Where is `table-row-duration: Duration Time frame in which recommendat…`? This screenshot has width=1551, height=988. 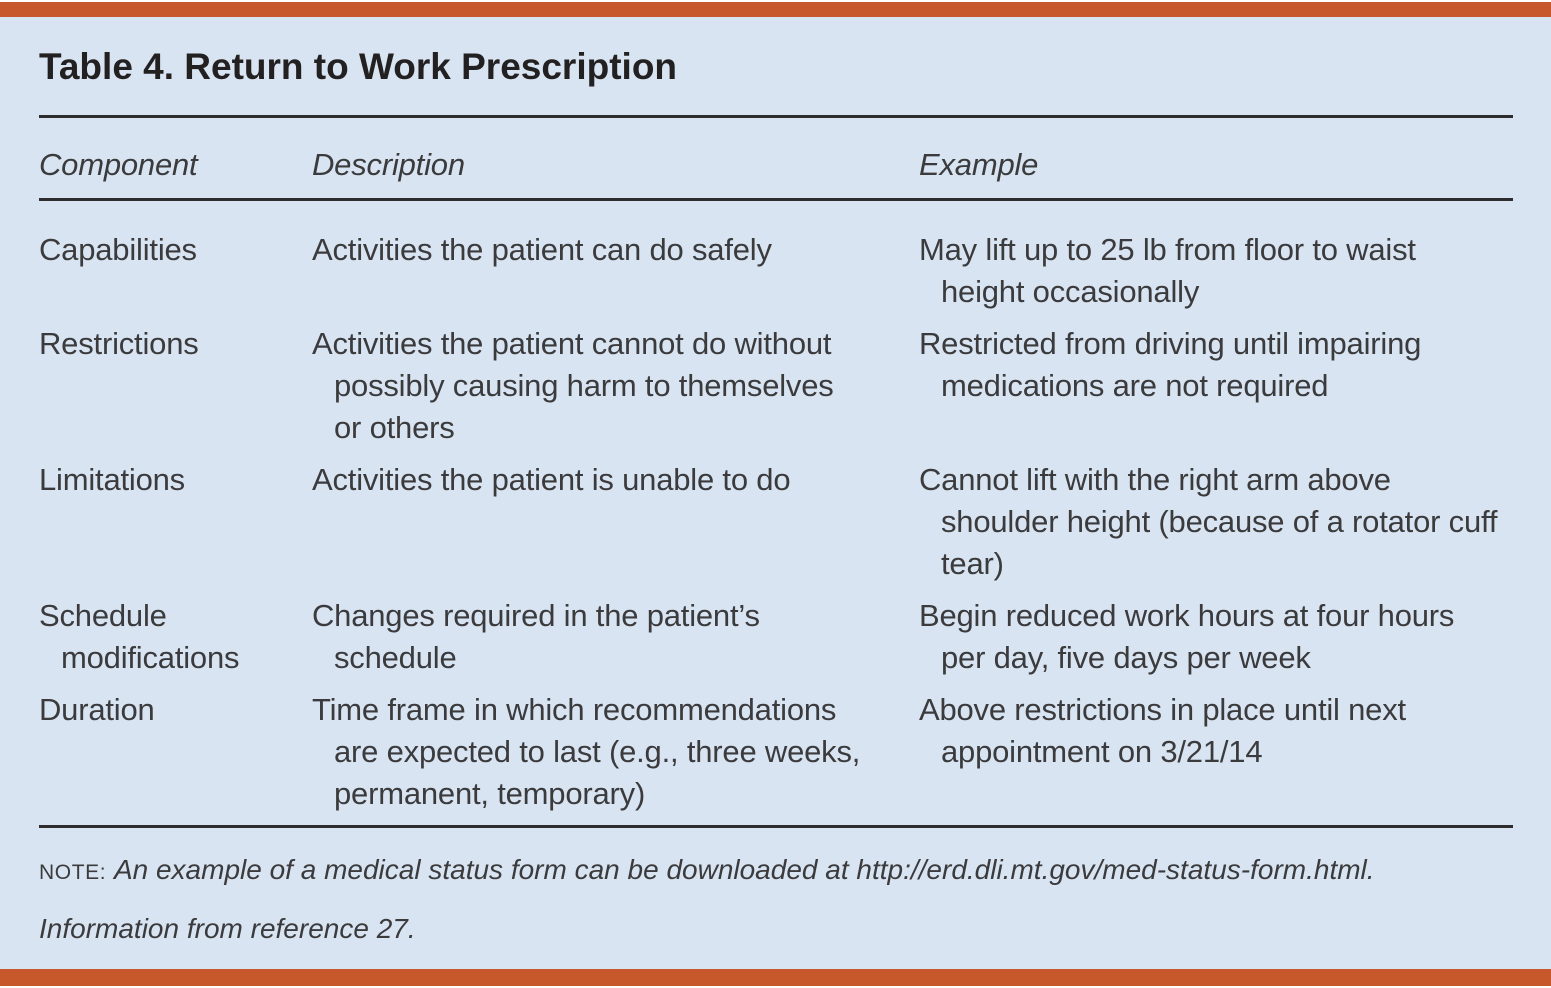 table-row-duration: Duration Time frame in which recommendat… is located at coordinates (775, 752).